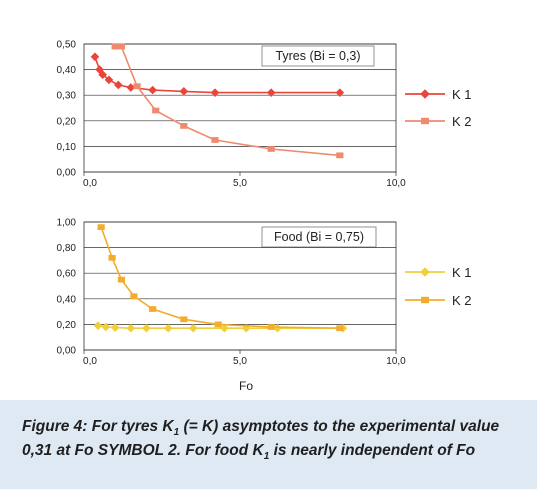 This screenshot has width=537, height=489. Describe the element at coordinates (67, 299) in the screenshot. I see `food-y-tick-label: 0,40` at that location.